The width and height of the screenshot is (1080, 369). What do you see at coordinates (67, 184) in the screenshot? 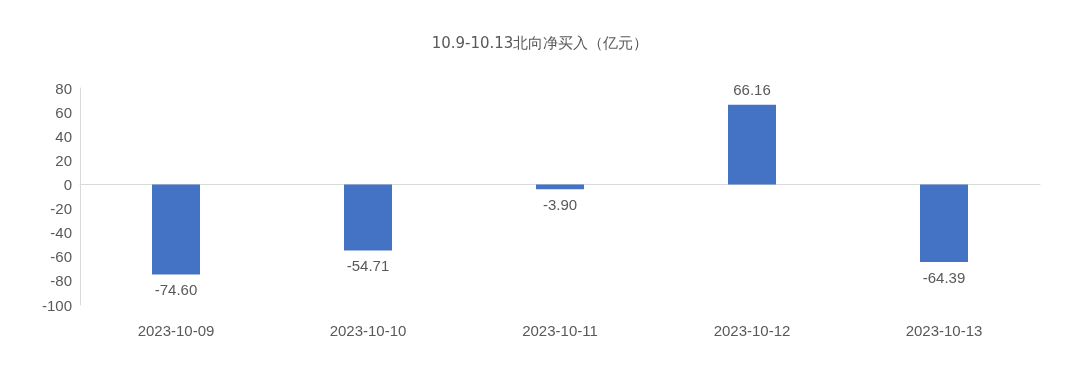
I see `y-tick-label: 0` at bounding box center [67, 184].